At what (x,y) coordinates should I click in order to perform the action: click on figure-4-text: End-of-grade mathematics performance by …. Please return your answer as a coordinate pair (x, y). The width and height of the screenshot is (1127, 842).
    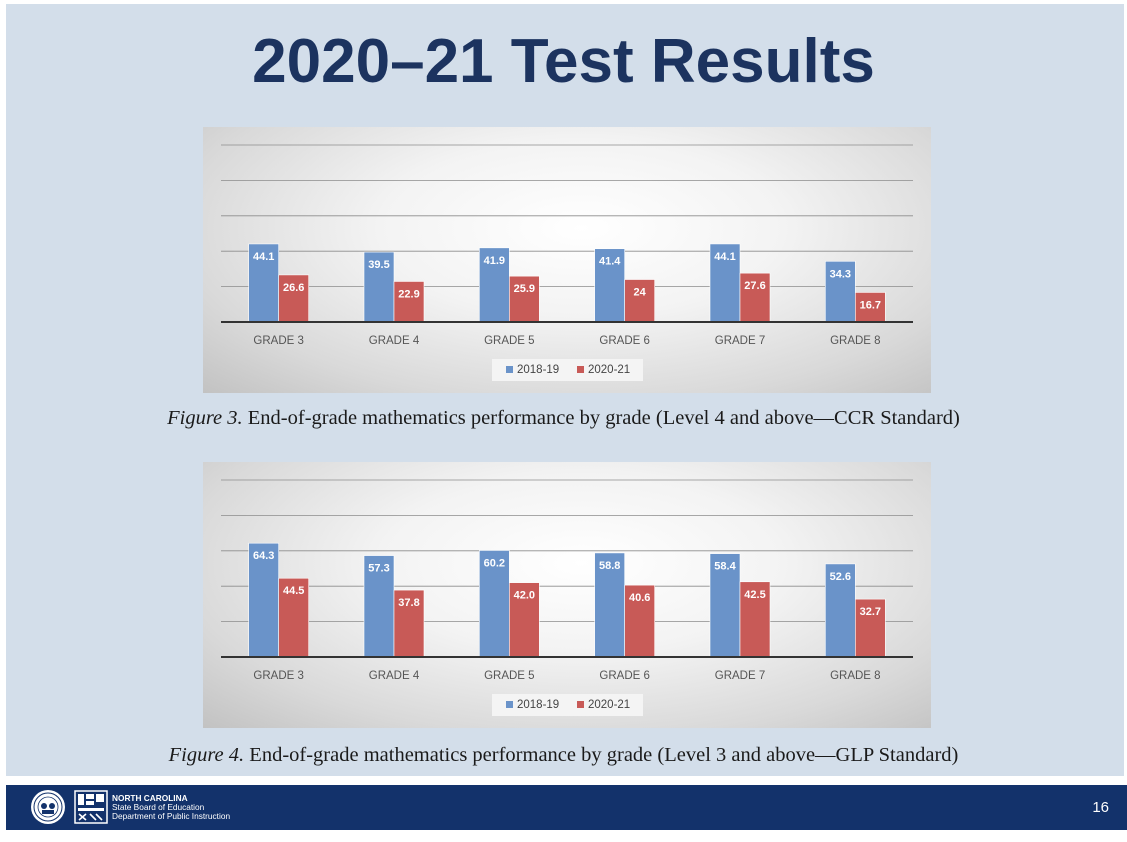
    Looking at the image, I should click on (601, 755).